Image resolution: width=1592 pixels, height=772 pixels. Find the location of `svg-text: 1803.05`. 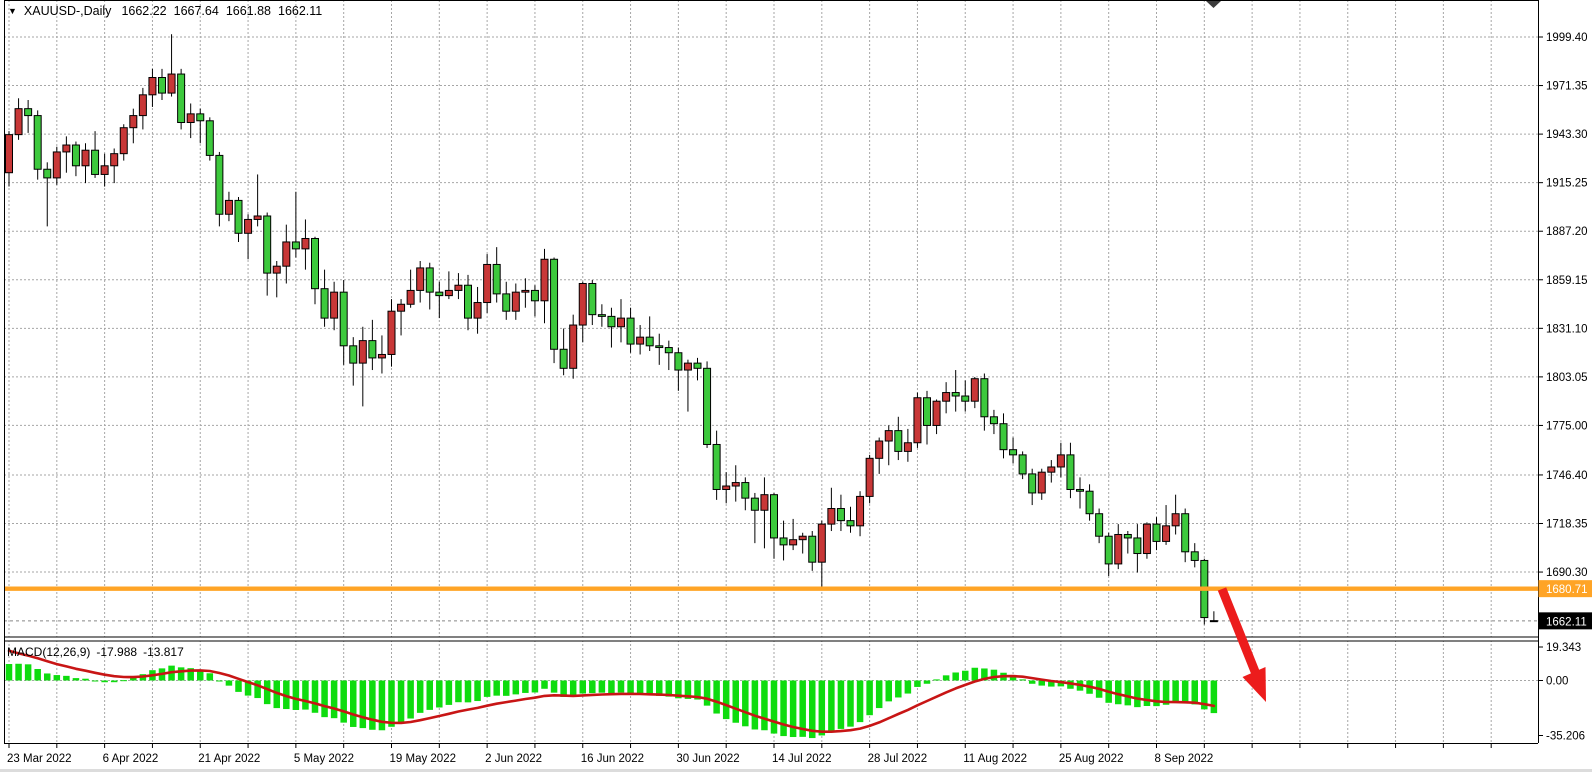

svg-text: 1803.05 is located at coordinates (1567, 378).